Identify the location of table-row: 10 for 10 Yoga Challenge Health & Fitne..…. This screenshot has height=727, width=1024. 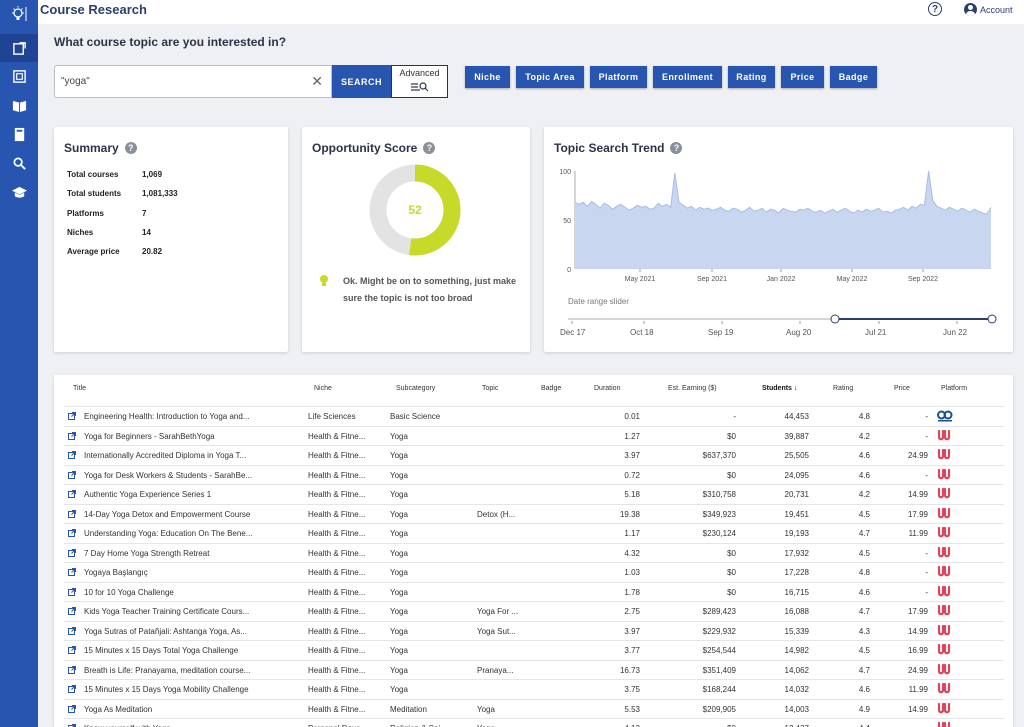
(534, 591).